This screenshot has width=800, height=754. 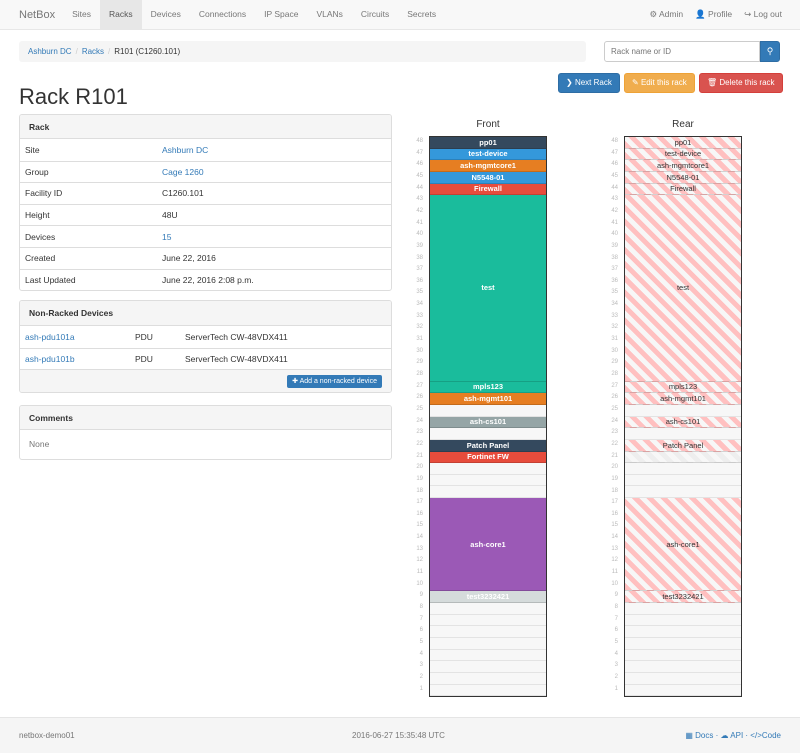 What do you see at coordinates (120, 14) in the screenshot?
I see `nav-racks-menu: Racks` at bounding box center [120, 14].